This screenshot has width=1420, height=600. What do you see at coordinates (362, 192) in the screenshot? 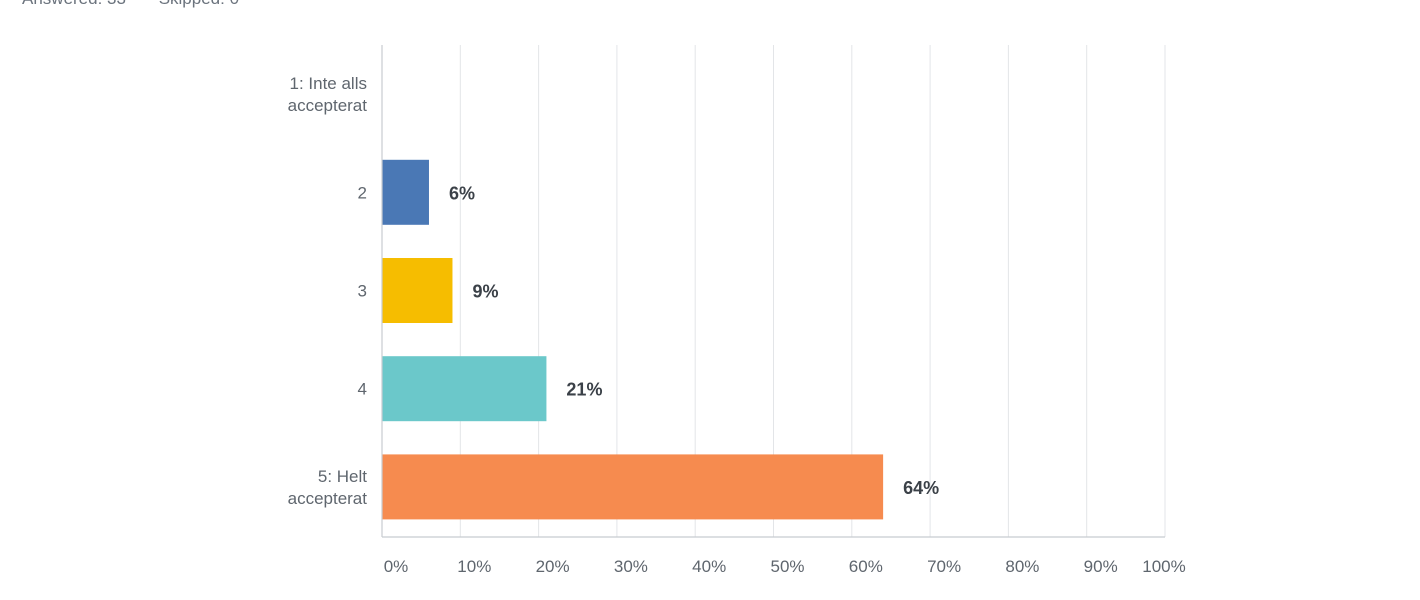
I see `category-label: 2` at bounding box center [362, 192].